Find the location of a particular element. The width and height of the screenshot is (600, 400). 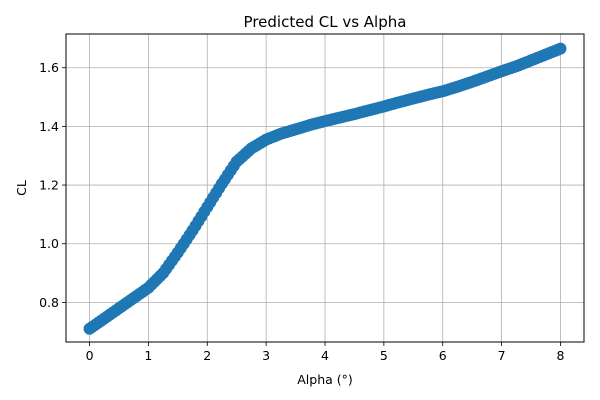

x-axis-label: Alpha (°) is located at coordinates (325, 379).